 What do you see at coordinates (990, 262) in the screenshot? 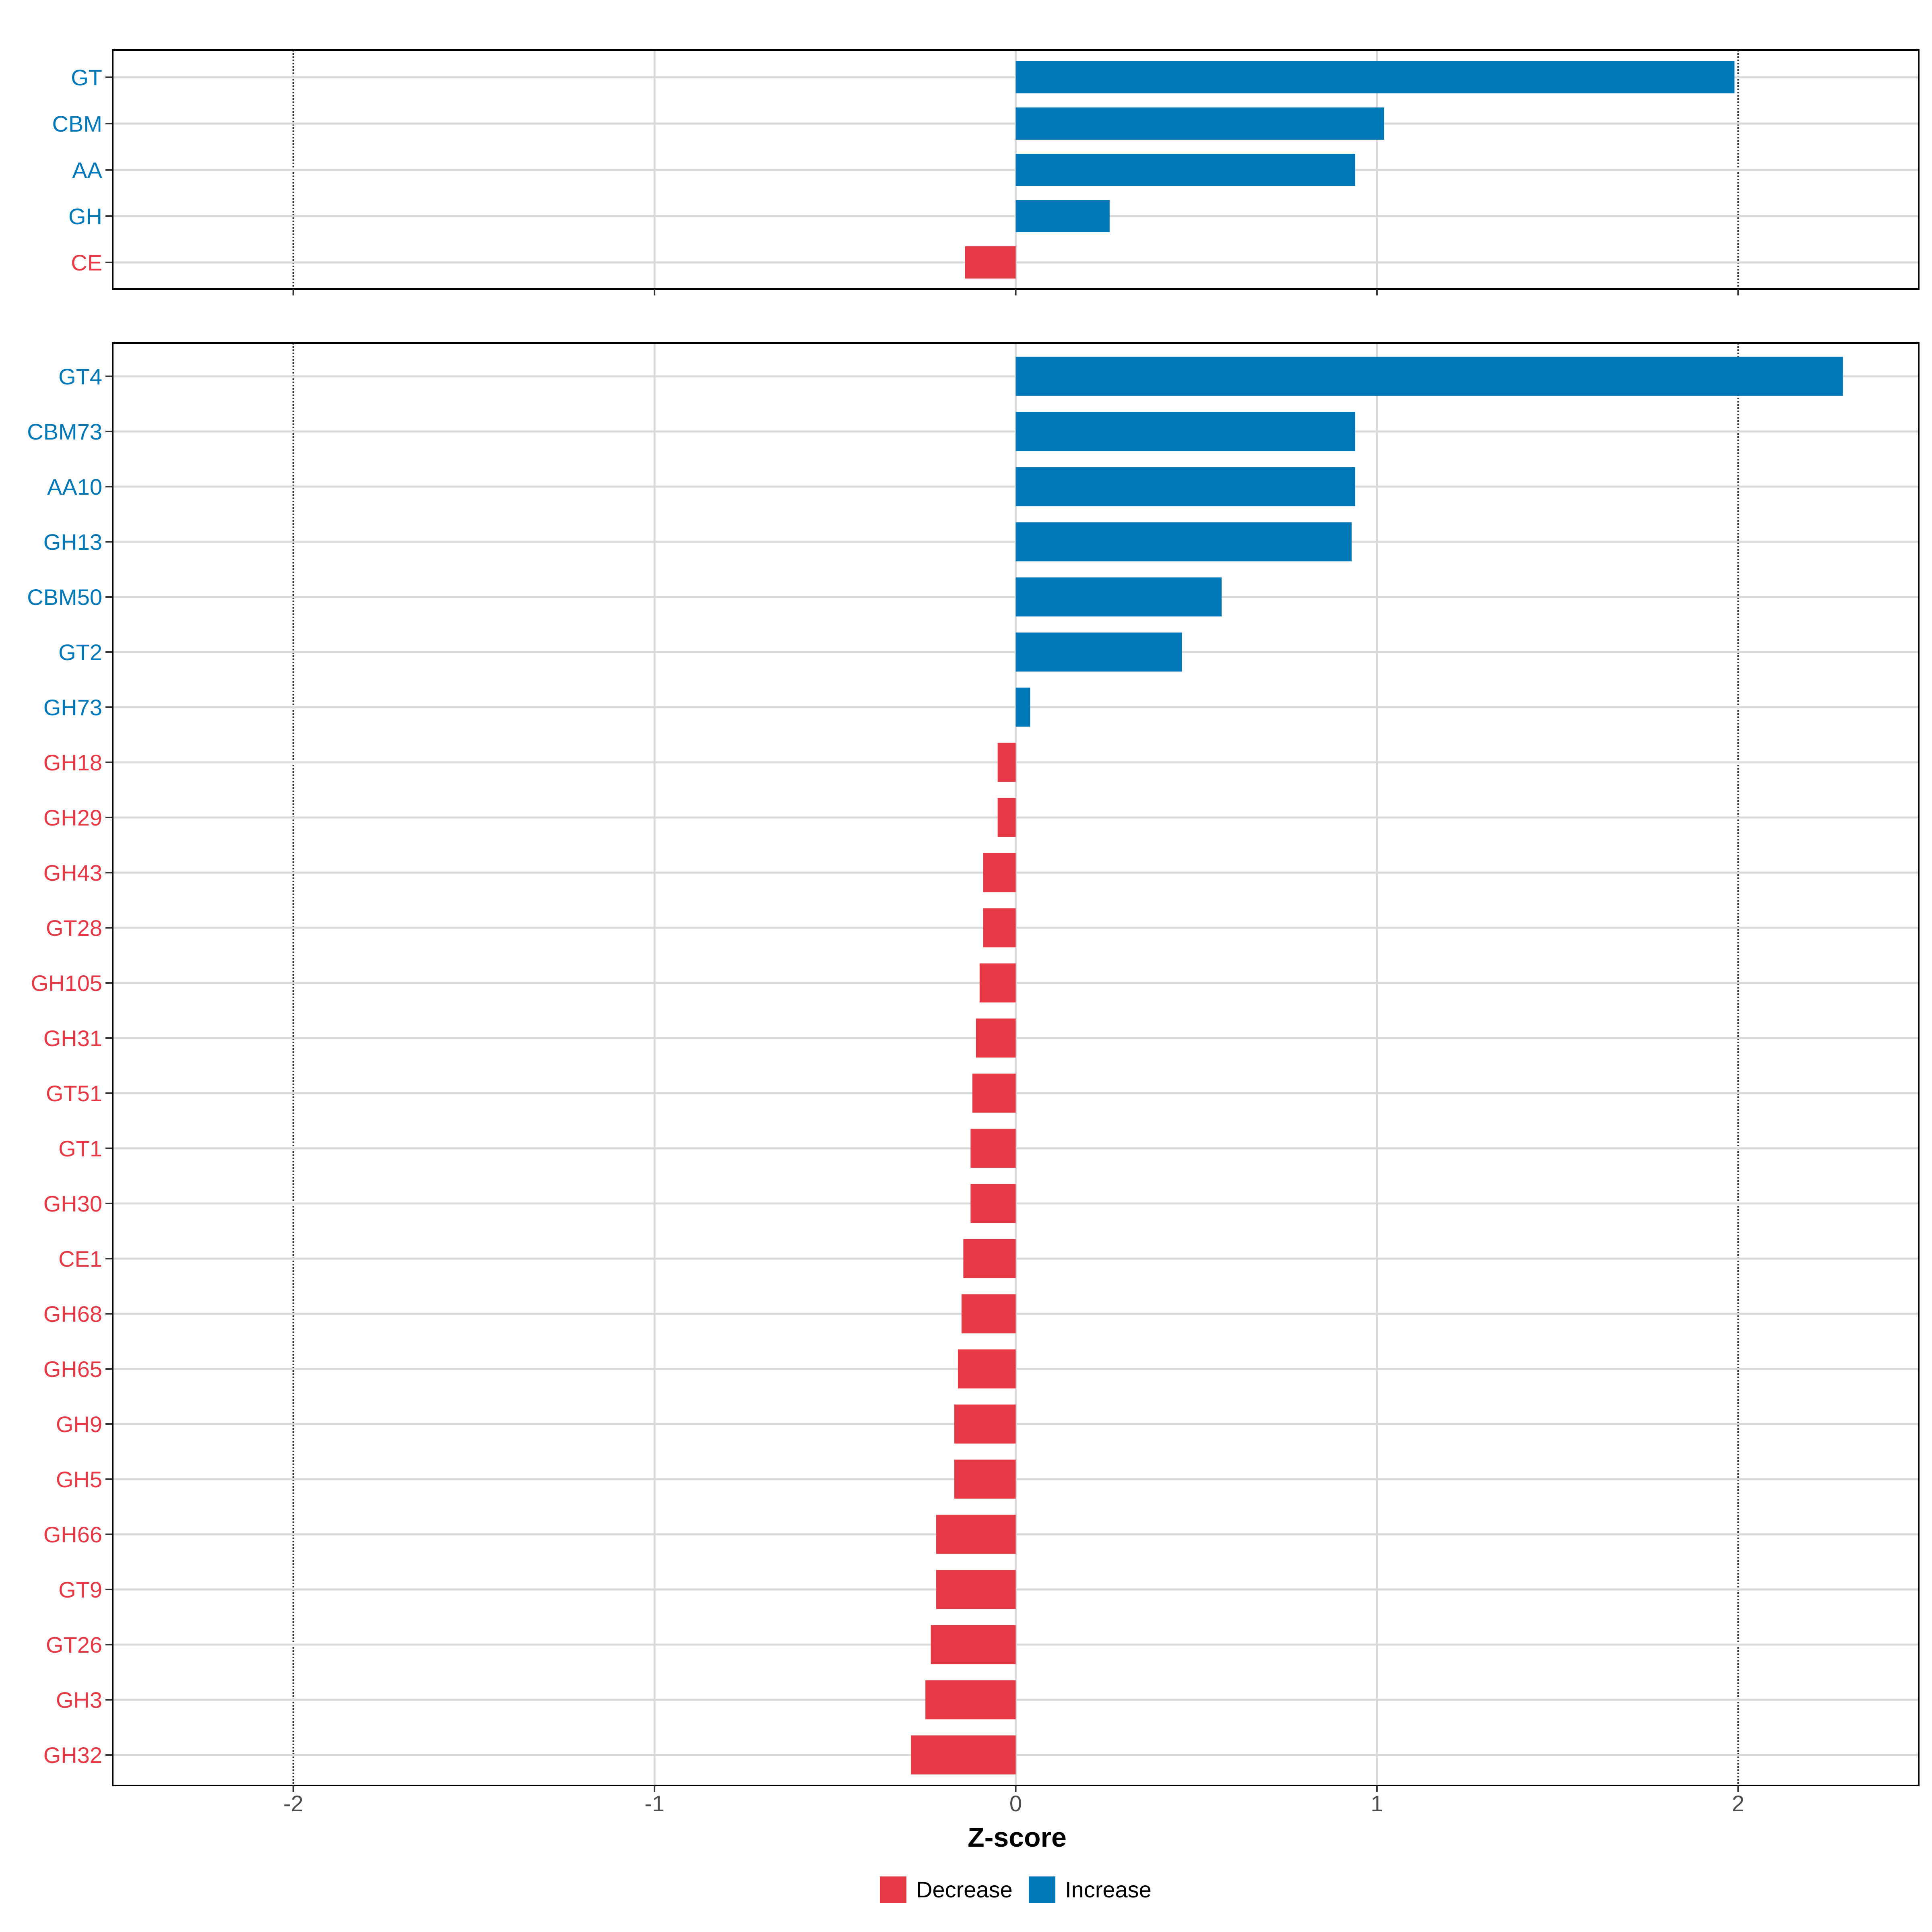
I see `bar-CE` at bounding box center [990, 262].